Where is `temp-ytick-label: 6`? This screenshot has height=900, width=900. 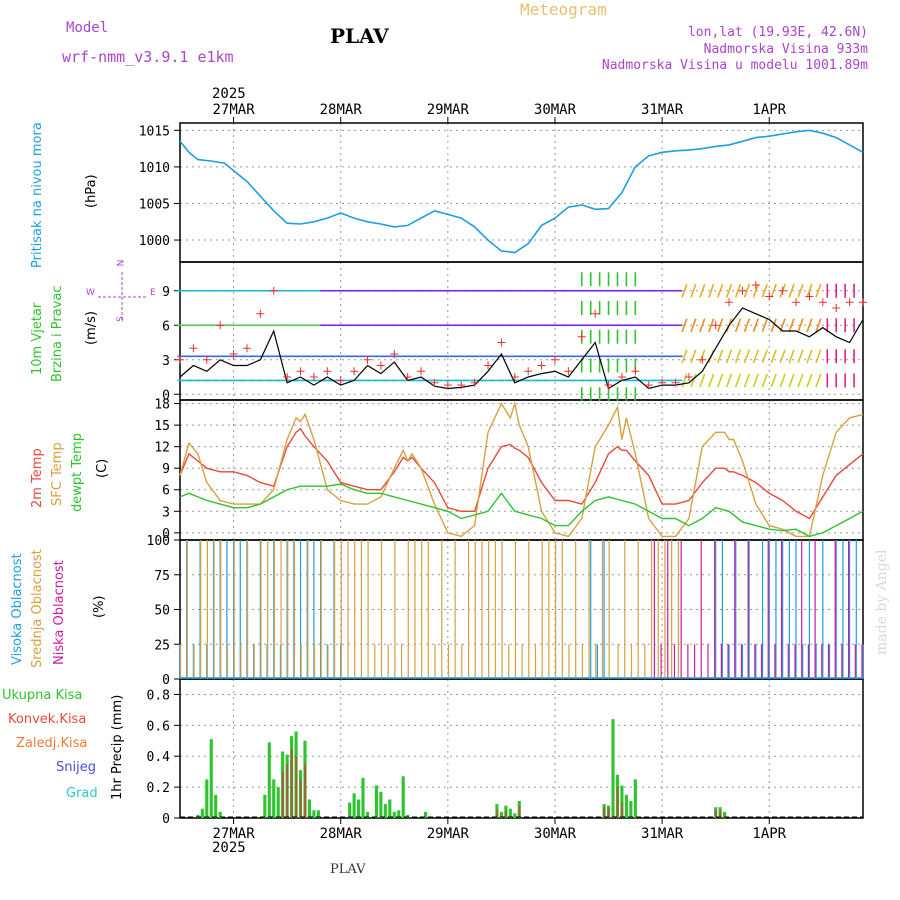
temp-ytick-label: 6 is located at coordinates (166, 491).